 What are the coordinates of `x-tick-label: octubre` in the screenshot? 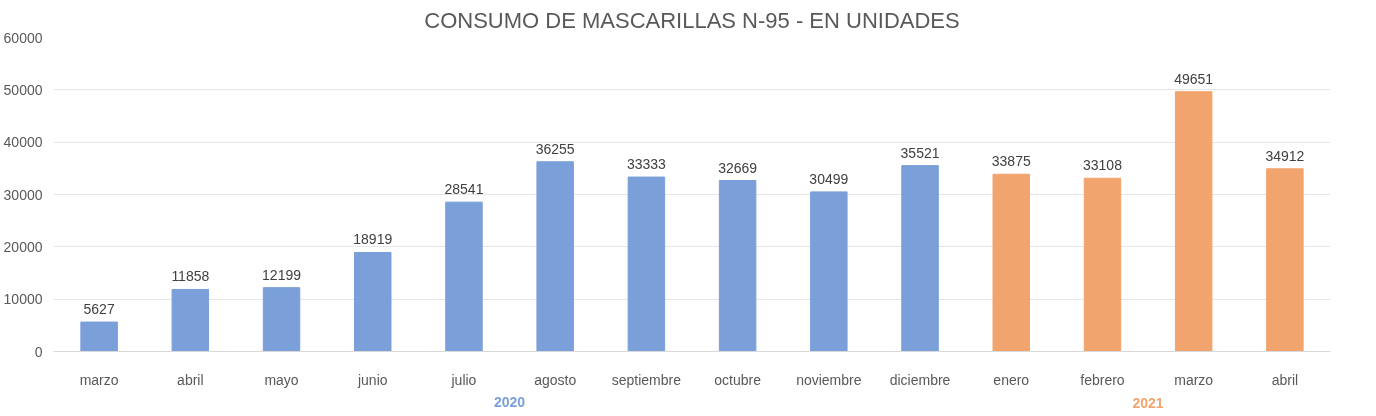 It's located at (738, 379).